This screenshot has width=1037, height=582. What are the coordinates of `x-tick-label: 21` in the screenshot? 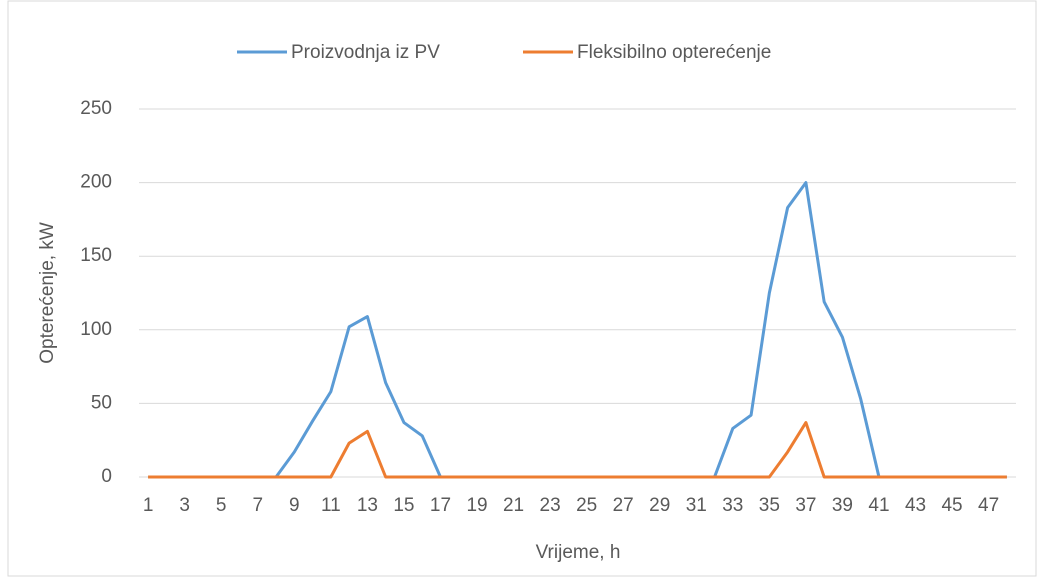 It's located at (513, 505).